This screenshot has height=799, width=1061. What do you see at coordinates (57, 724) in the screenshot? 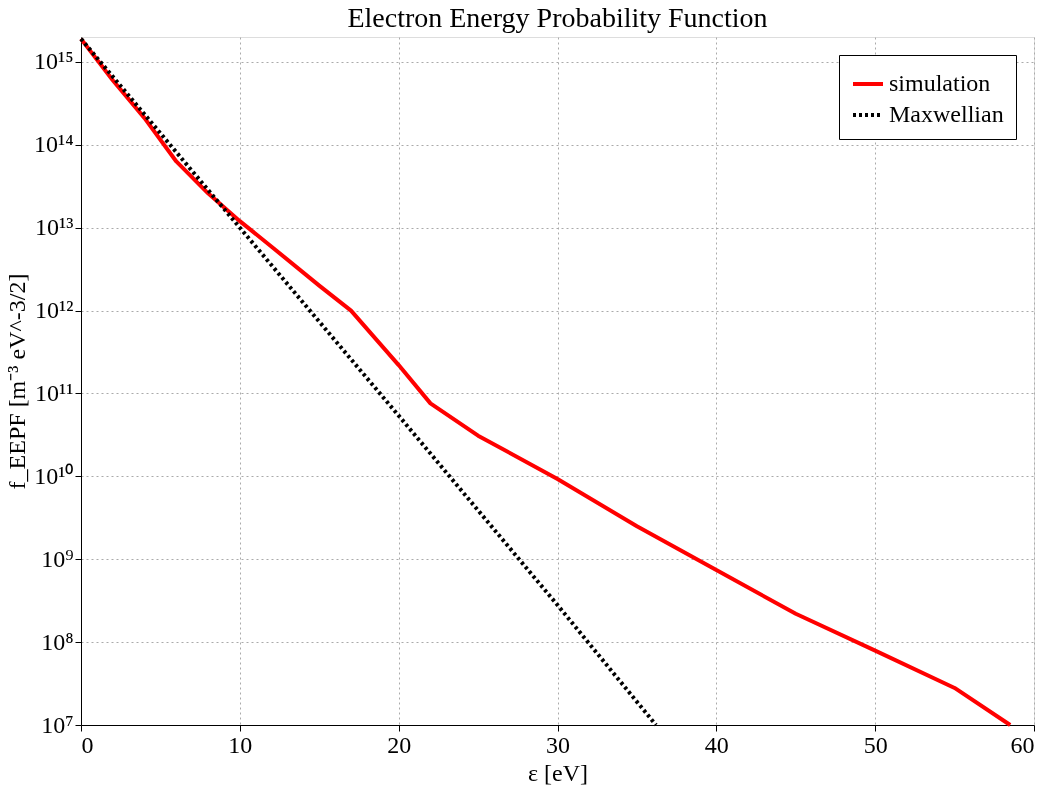
I see `y-tick-label: 10⁷` at bounding box center [57, 724].